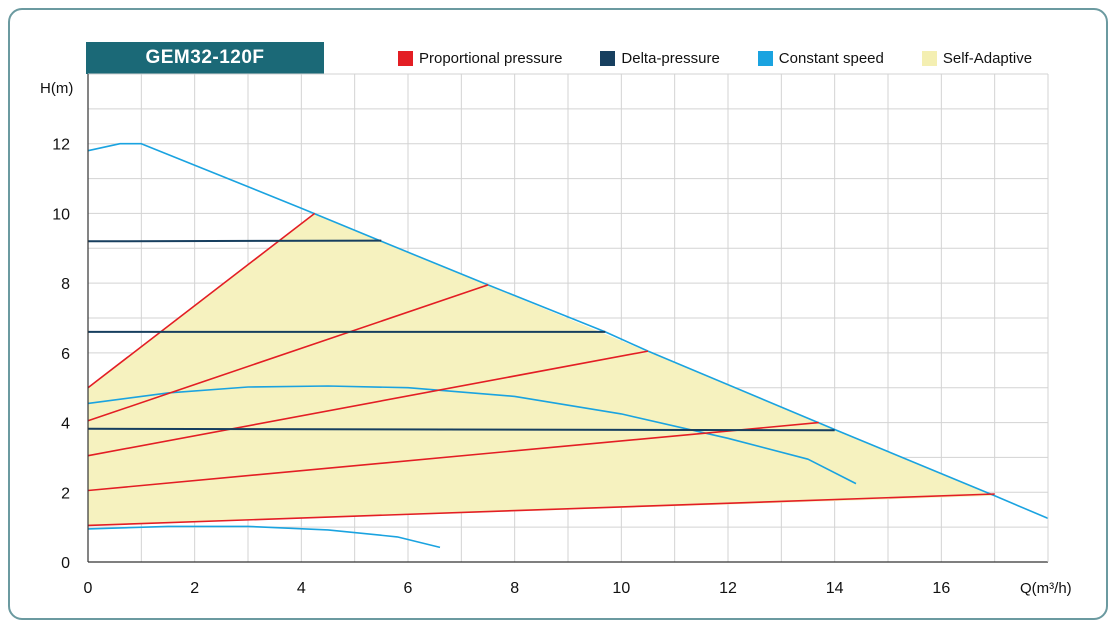 The image size is (1116, 628). Describe the element at coordinates (65, 563) in the screenshot. I see `y-tick-label: 0` at that location.